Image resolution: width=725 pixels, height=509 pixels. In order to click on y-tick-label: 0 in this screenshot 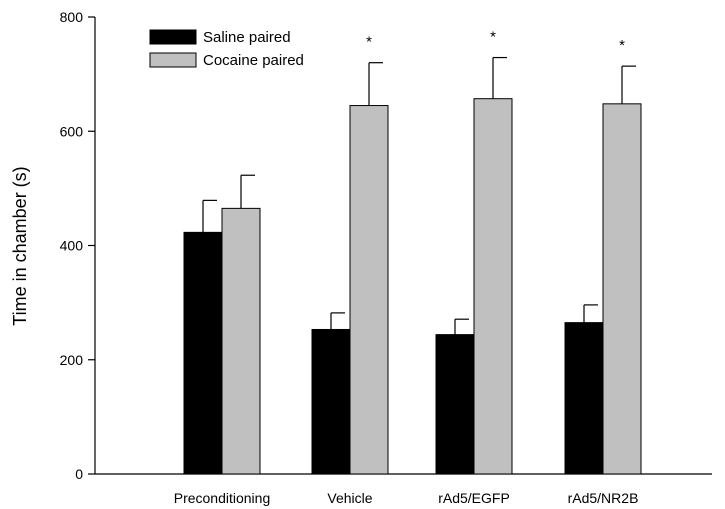, I will do `click(79, 474)`.